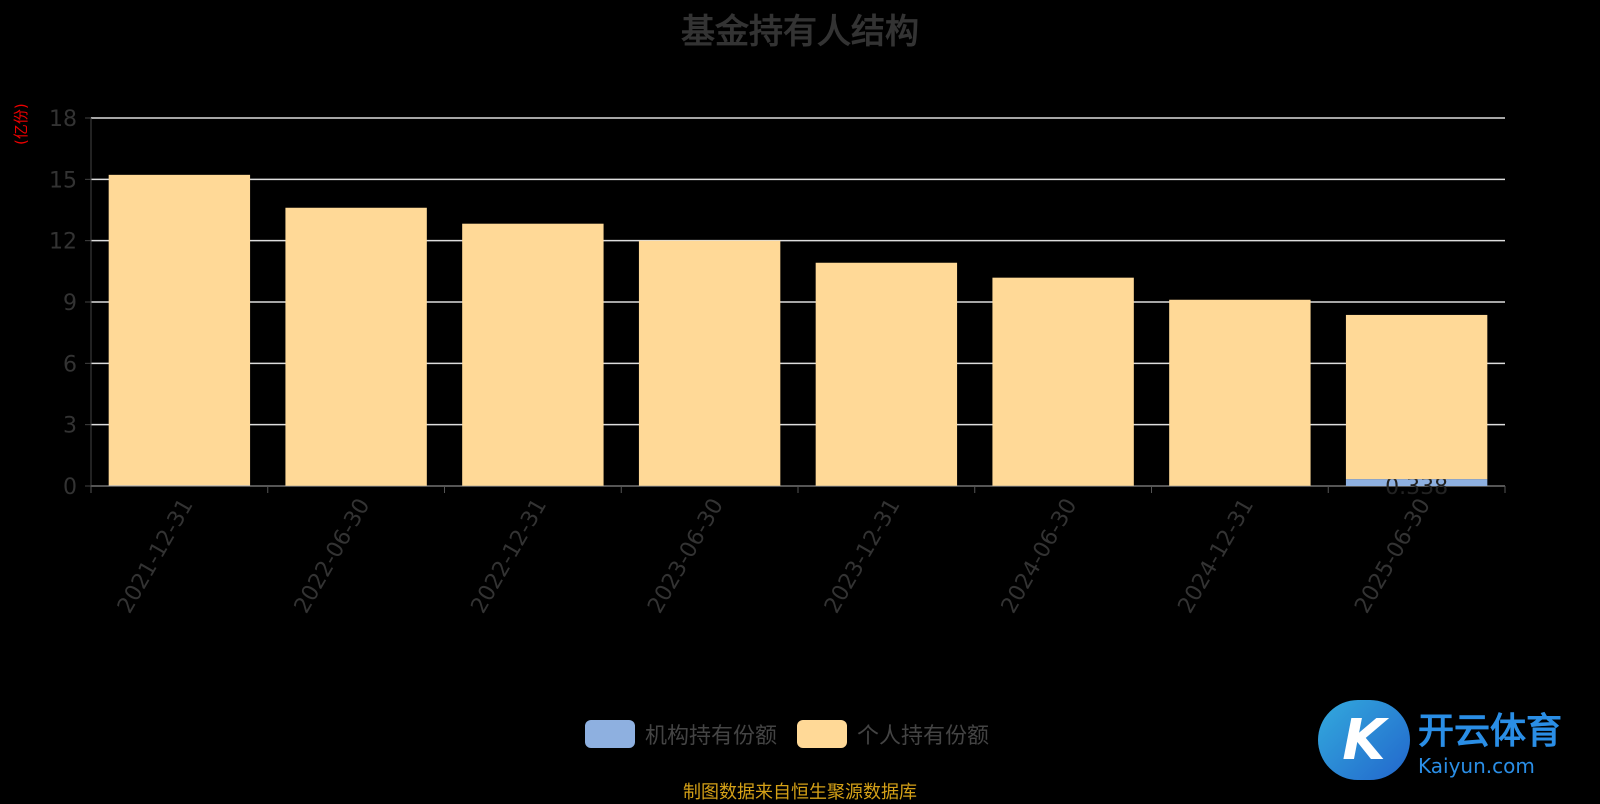  Describe the element at coordinates (70, 303) in the screenshot. I see `y-tick-label: 9` at that location.